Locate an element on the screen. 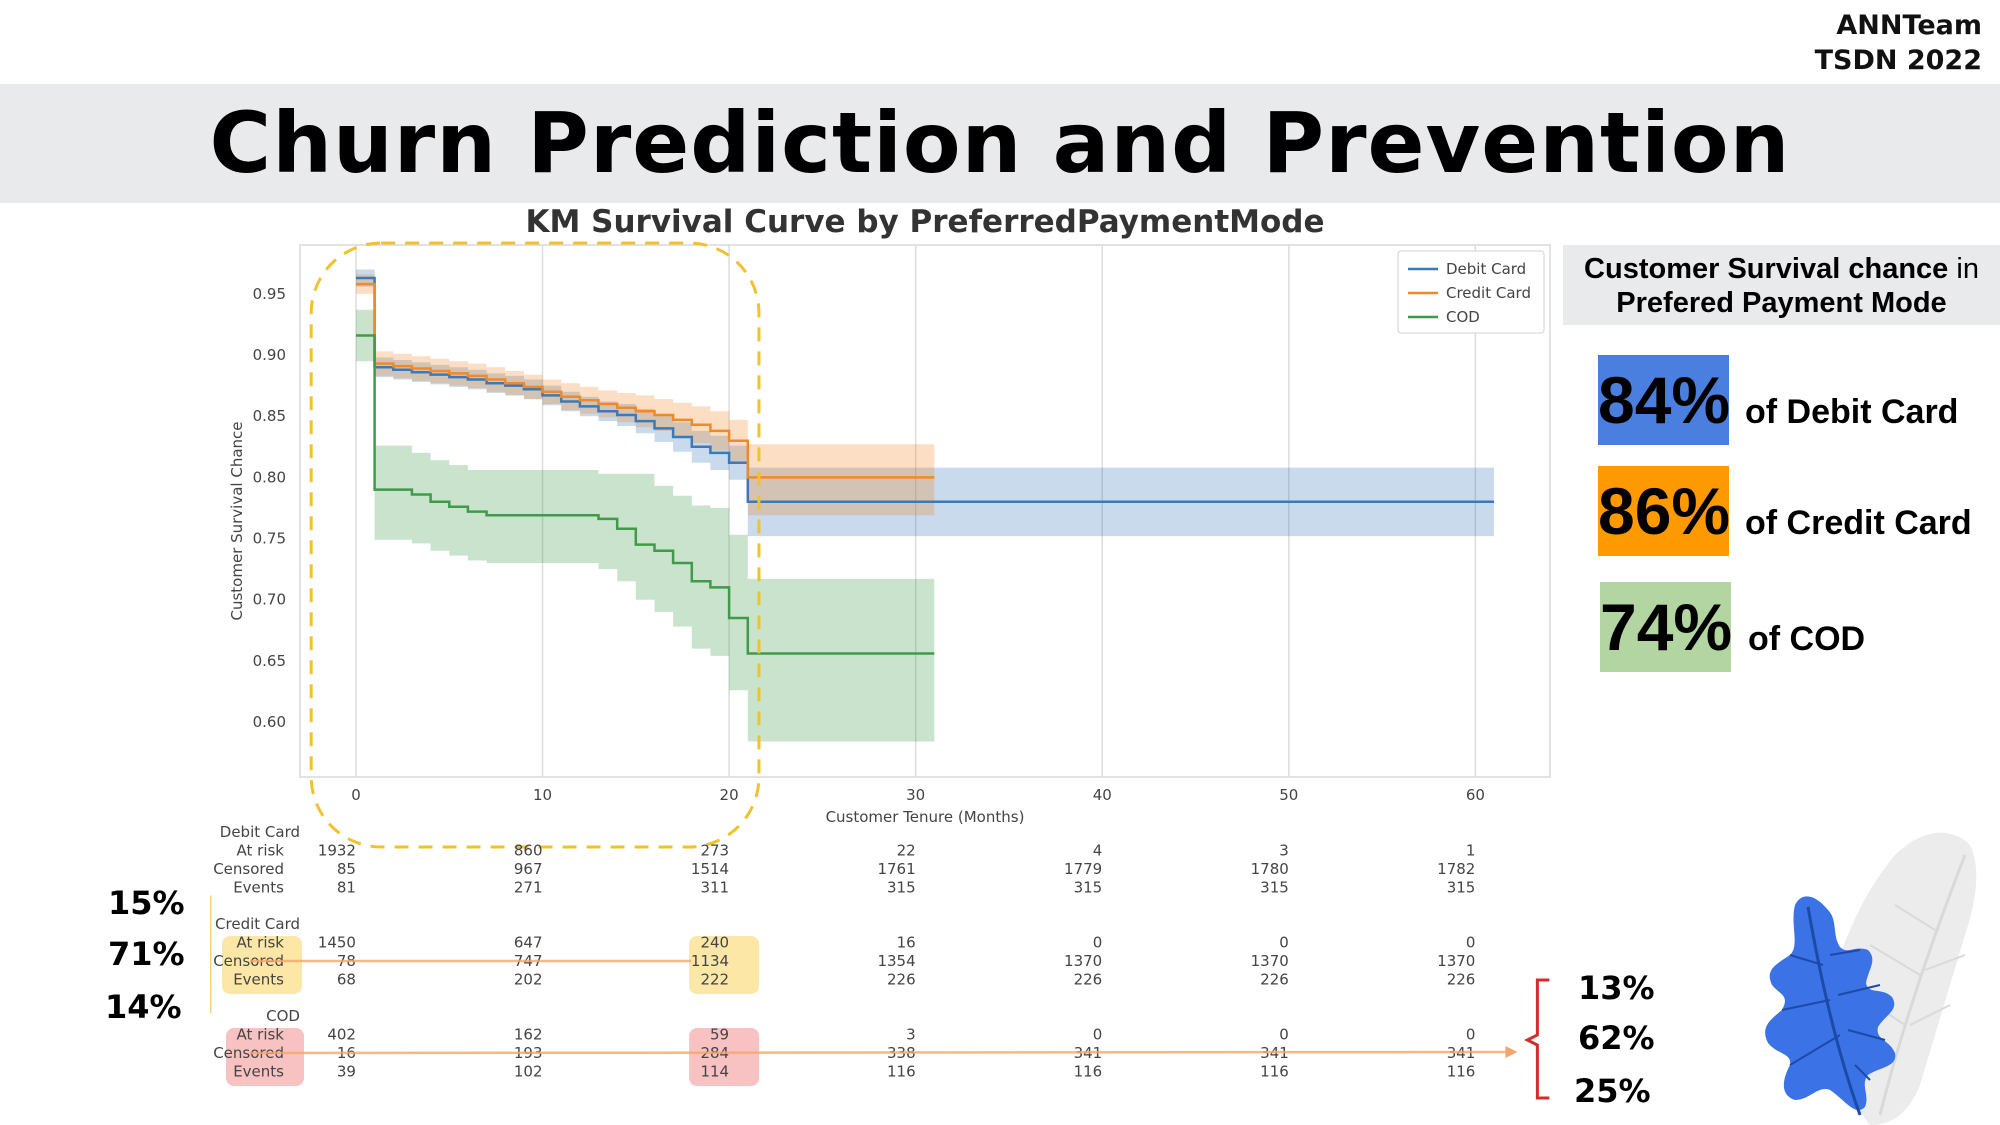  x-tick-label: 40 is located at coordinates (1102, 795).